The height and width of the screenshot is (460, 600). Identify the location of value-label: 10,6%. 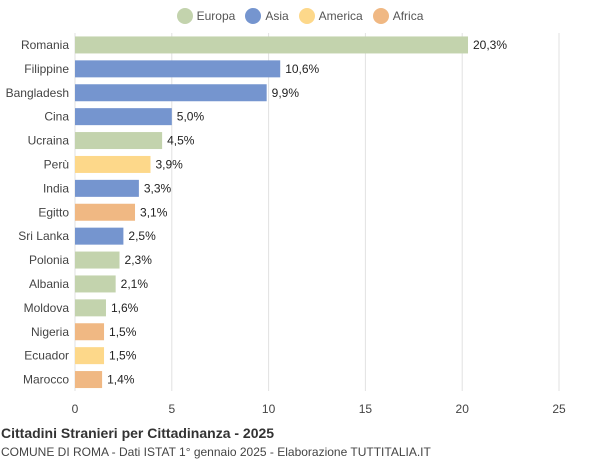
(302, 69).